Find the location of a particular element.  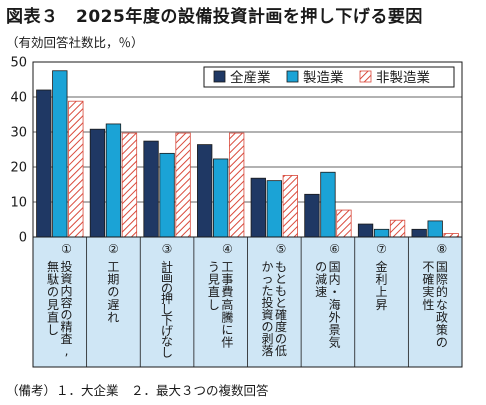

category-label-char: 減 is located at coordinates (321, 279).